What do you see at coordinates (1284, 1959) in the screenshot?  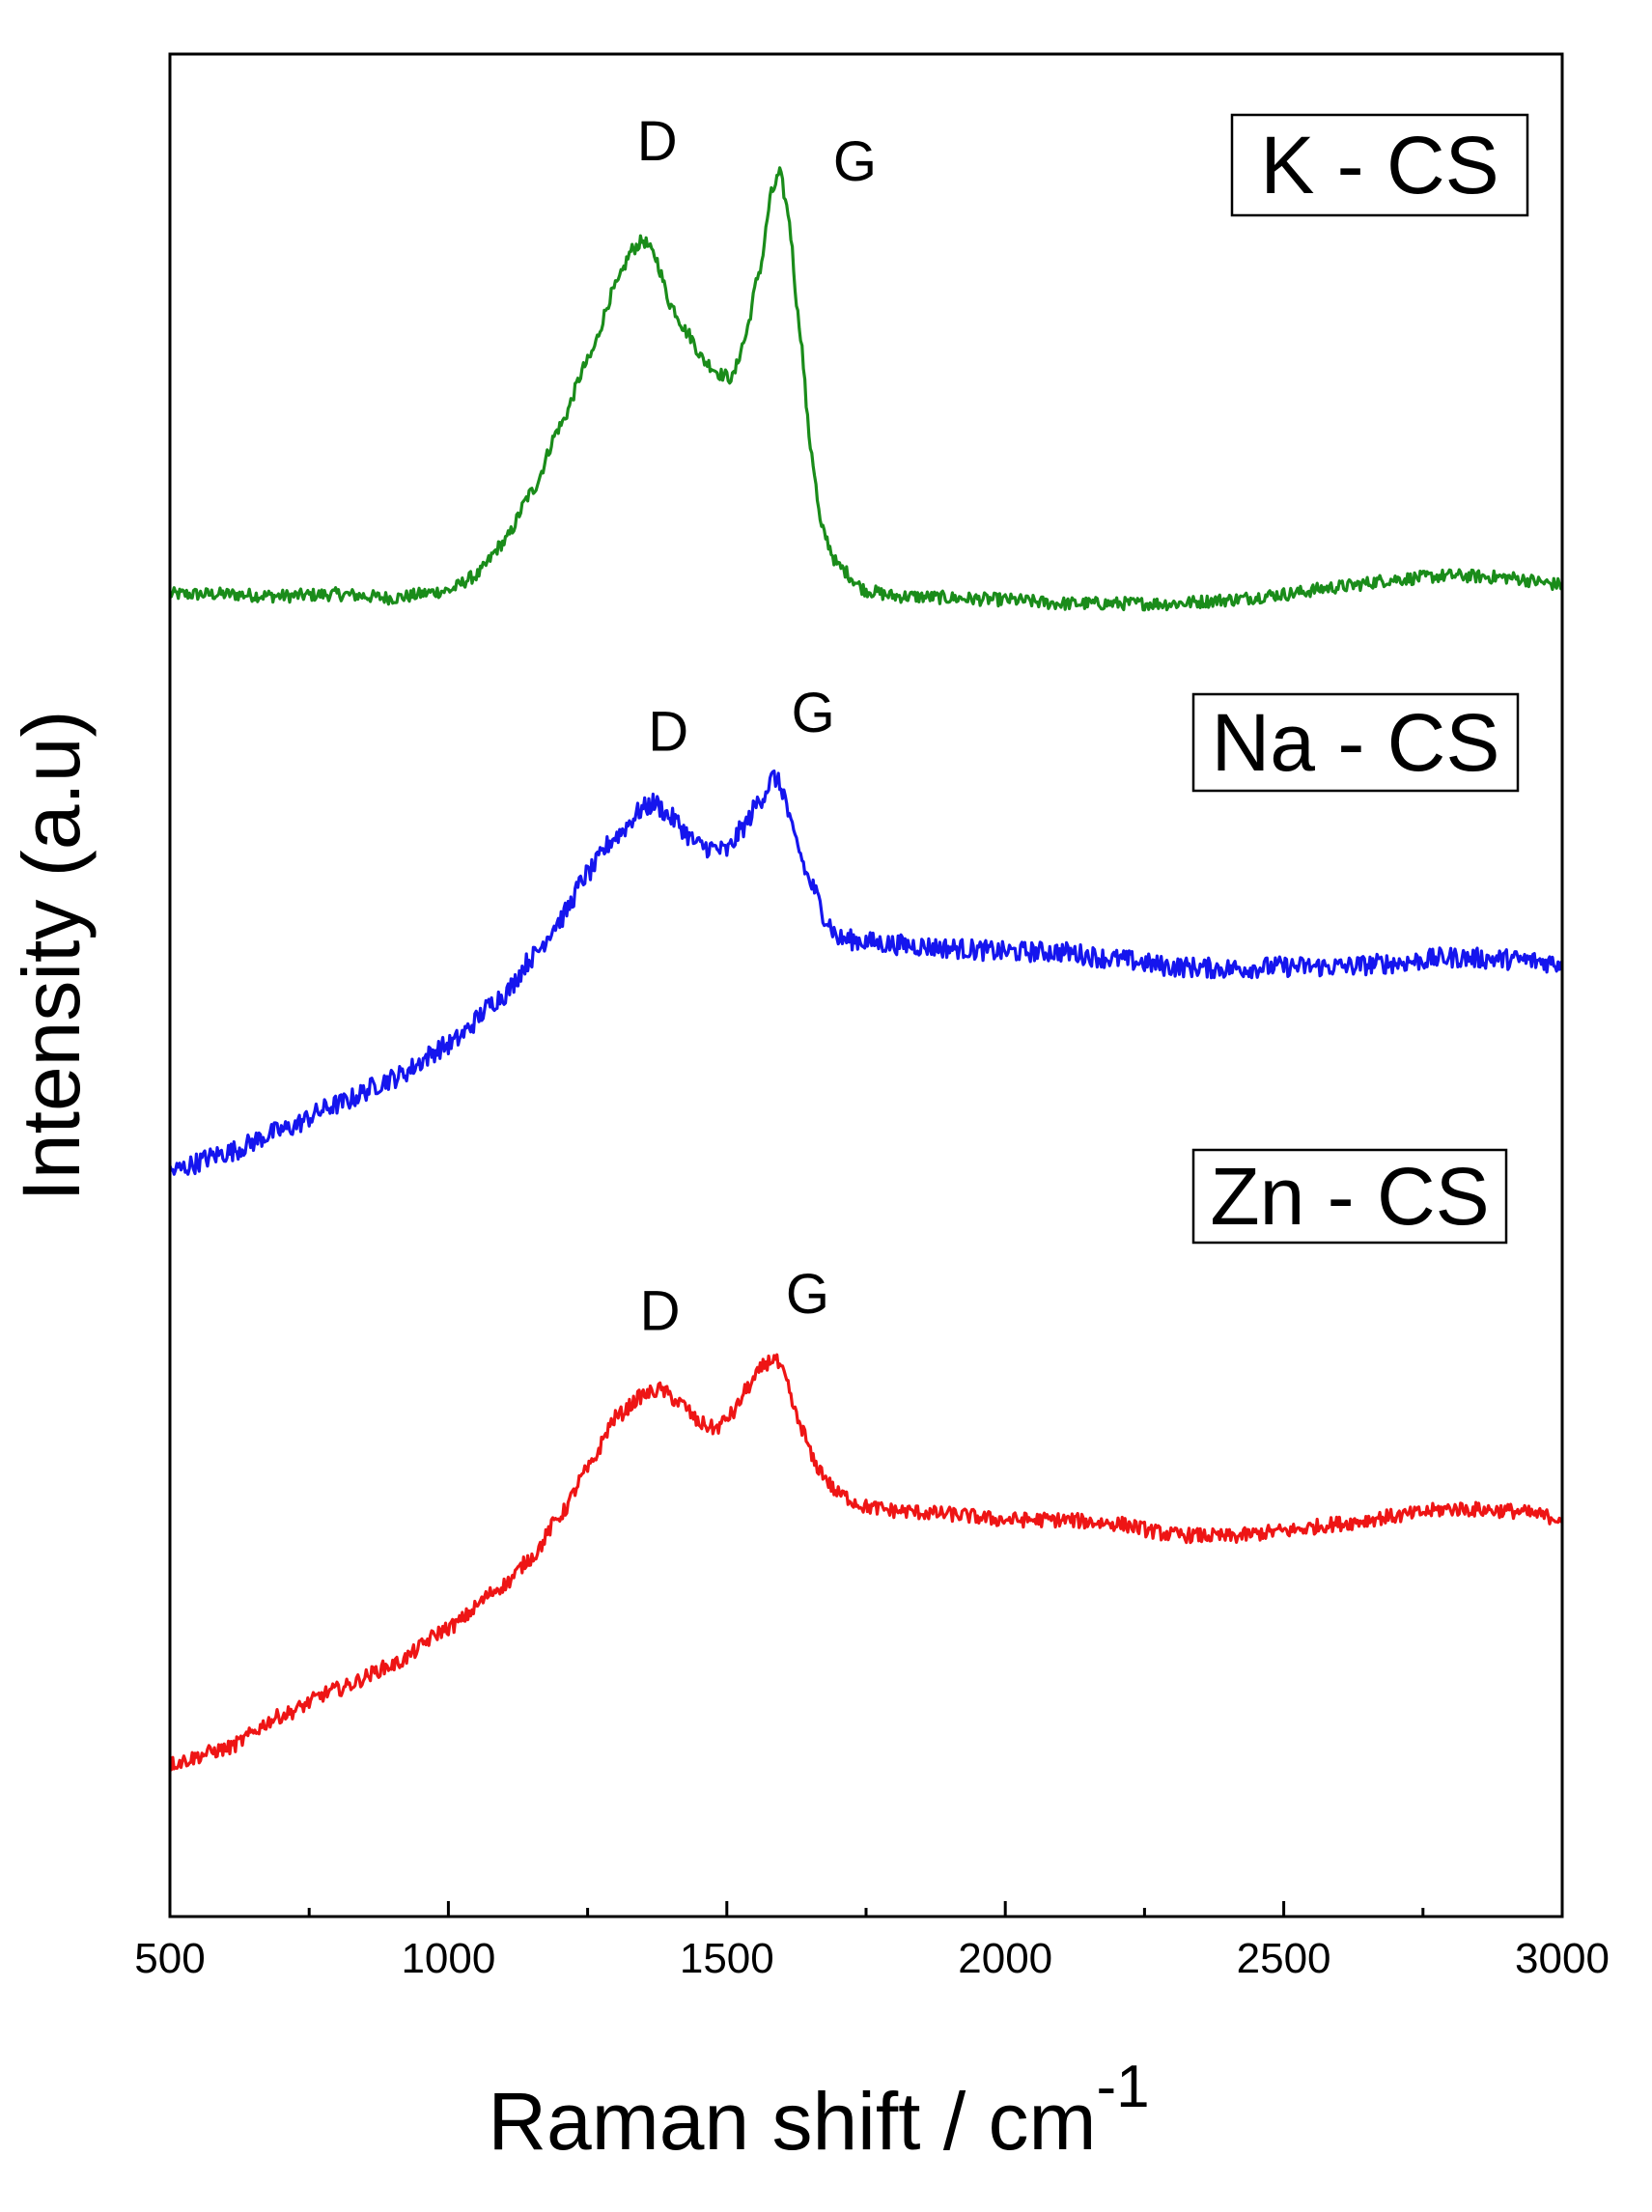 I see `x-tick-label: 2500` at bounding box center [1284, 1959].